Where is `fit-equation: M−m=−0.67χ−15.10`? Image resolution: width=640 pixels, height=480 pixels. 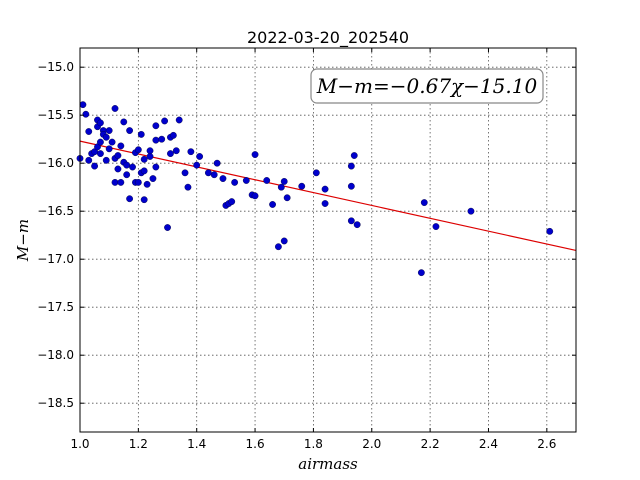 fit-equation: M−m=−0.67χ−15.10 is located at coordinates (427, 86).